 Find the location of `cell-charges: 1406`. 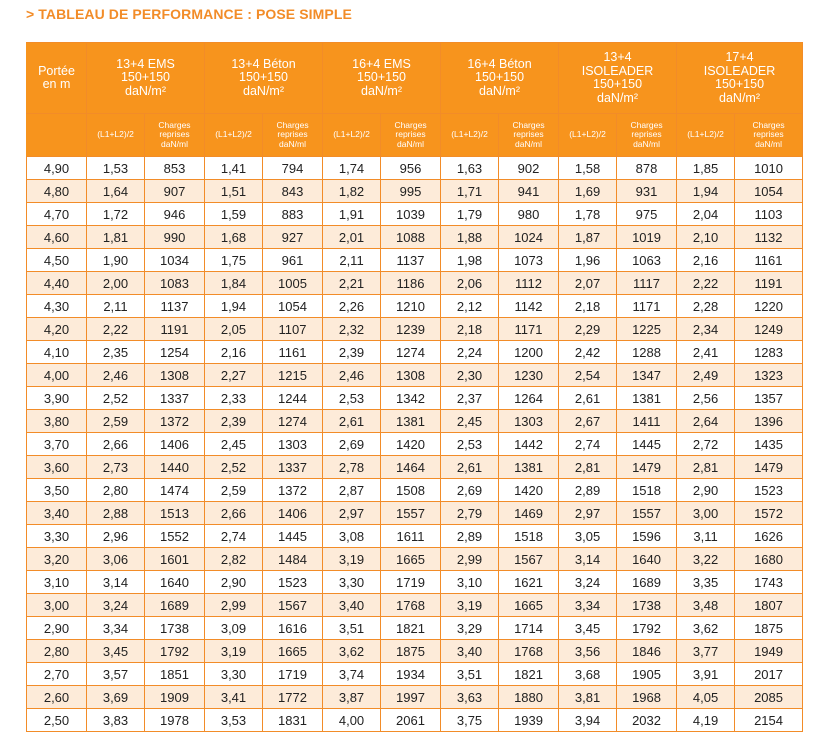

cell-charges: 1406 is located at coordinates (174, 444).